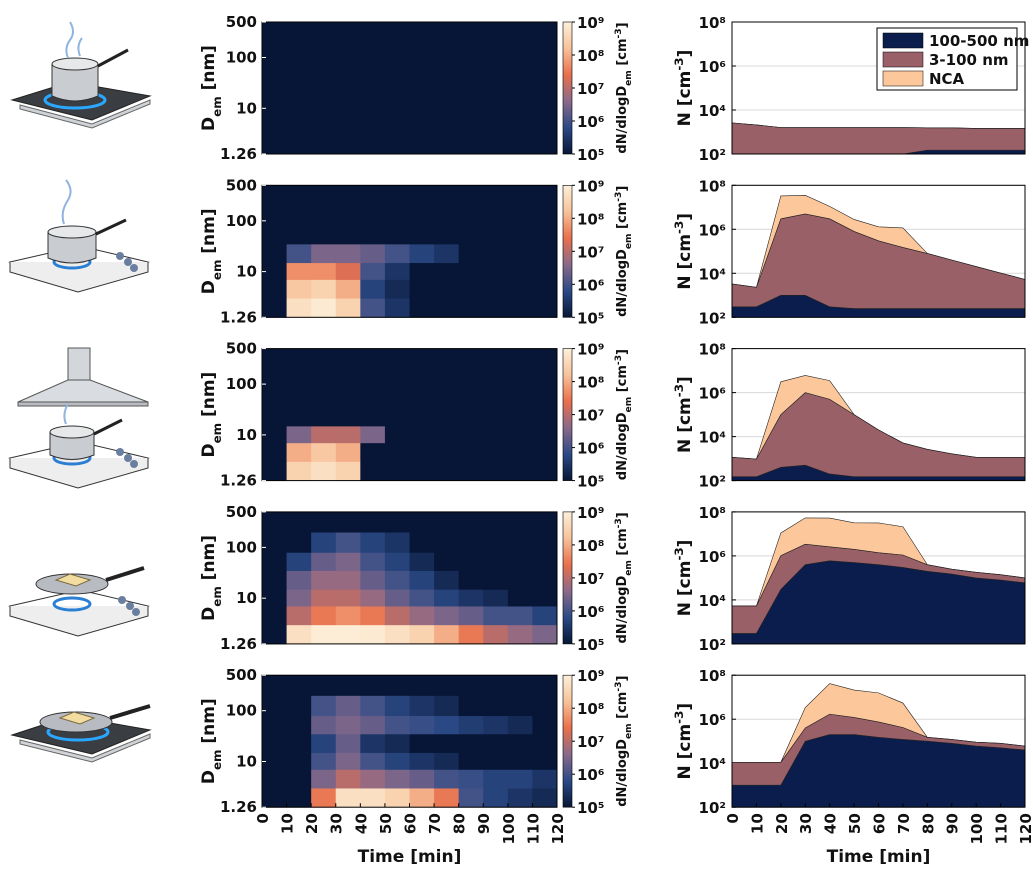  I want to click on colorbar-tick-label: 10⁶, so click(590, 612).